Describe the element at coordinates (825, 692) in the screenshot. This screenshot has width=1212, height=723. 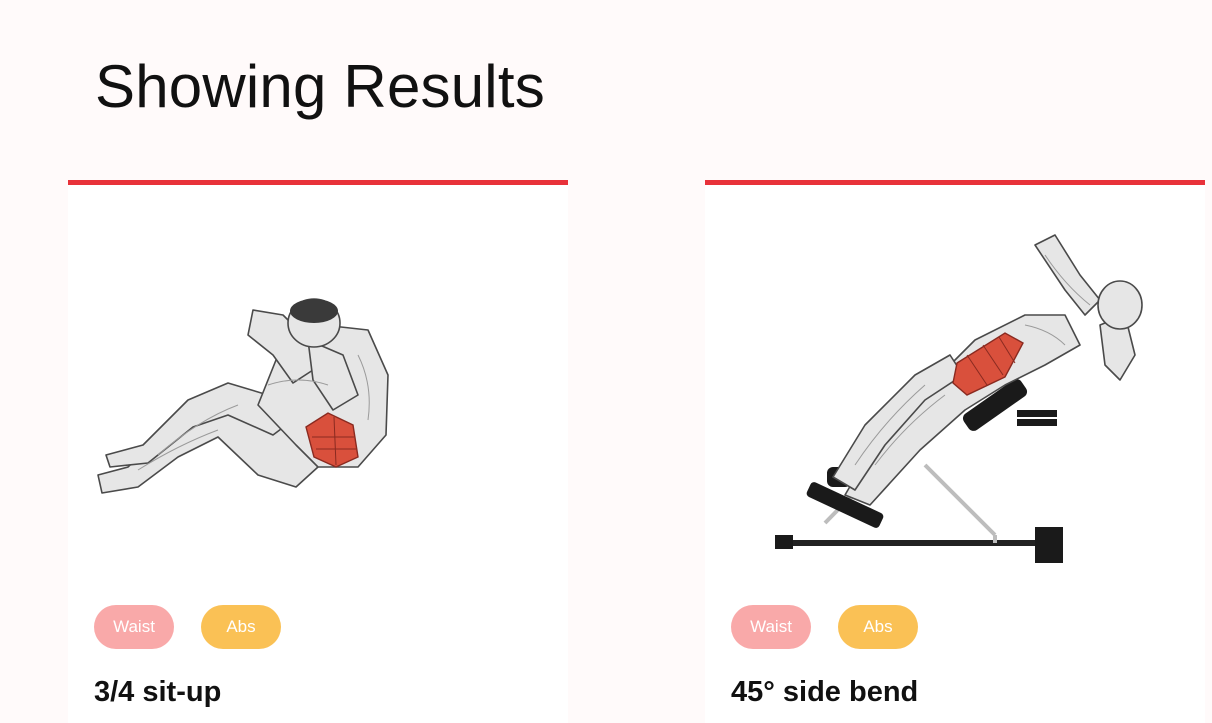
I see `exercise-title: 45° side bend` at that location.